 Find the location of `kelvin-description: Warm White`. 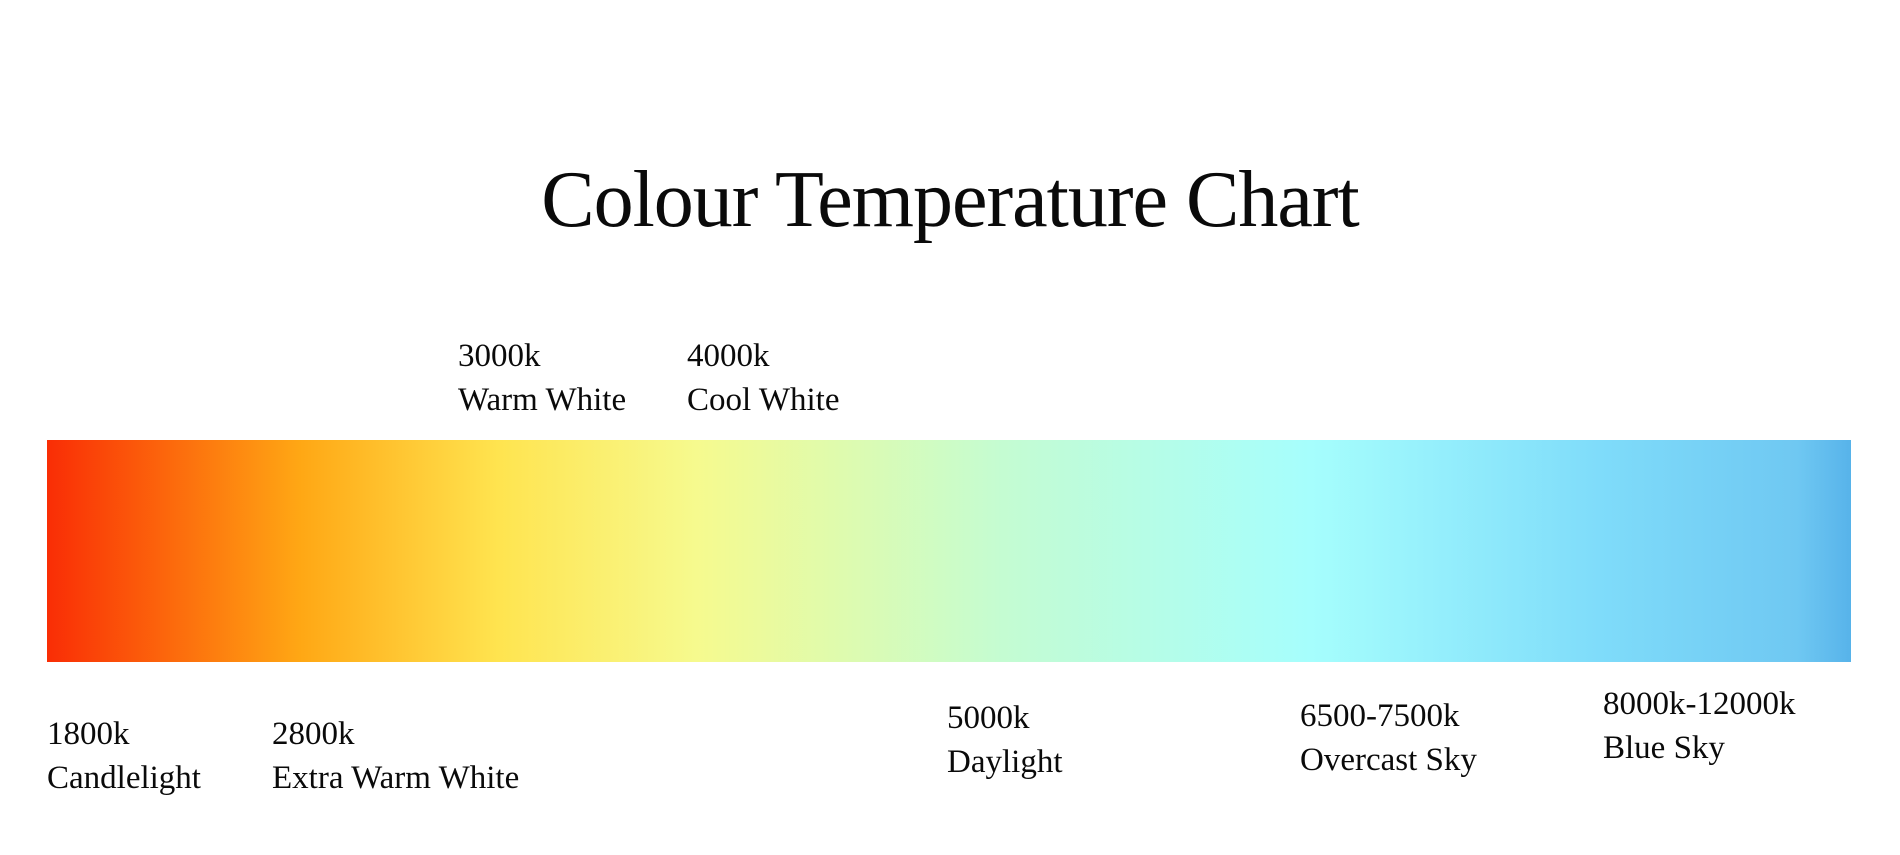

kelvin-description: Warm White is located at coordinates (542, 400).